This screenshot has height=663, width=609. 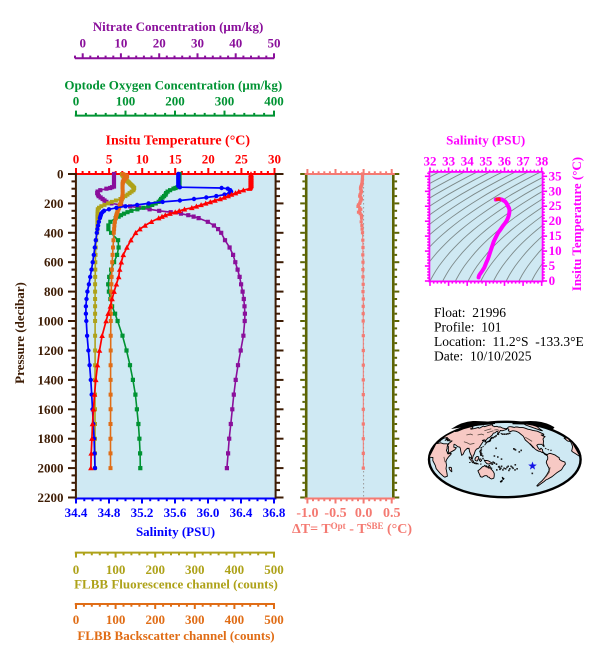 I want to click on svg-text: Pressure (decibar), so click(x=19, y=333).